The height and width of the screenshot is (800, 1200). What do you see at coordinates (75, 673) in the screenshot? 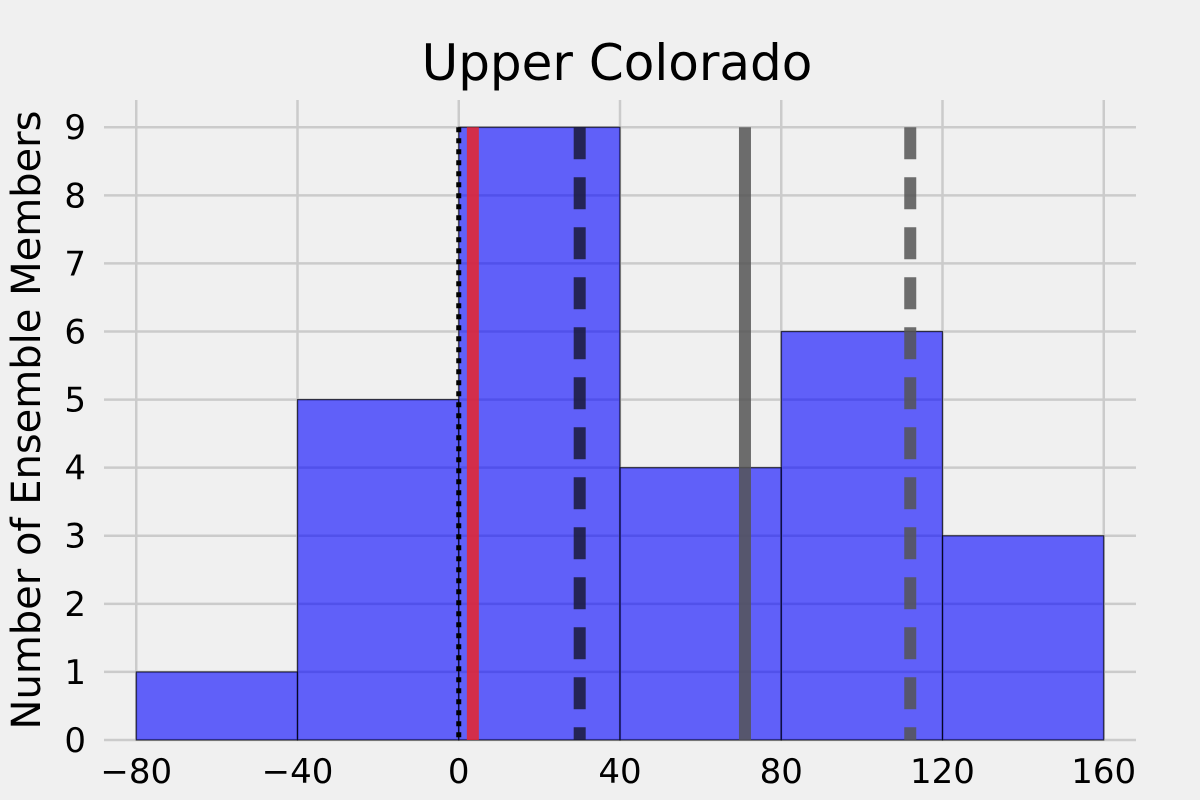
I see `y-tick-label: 1` at bounding box center [75, 673].